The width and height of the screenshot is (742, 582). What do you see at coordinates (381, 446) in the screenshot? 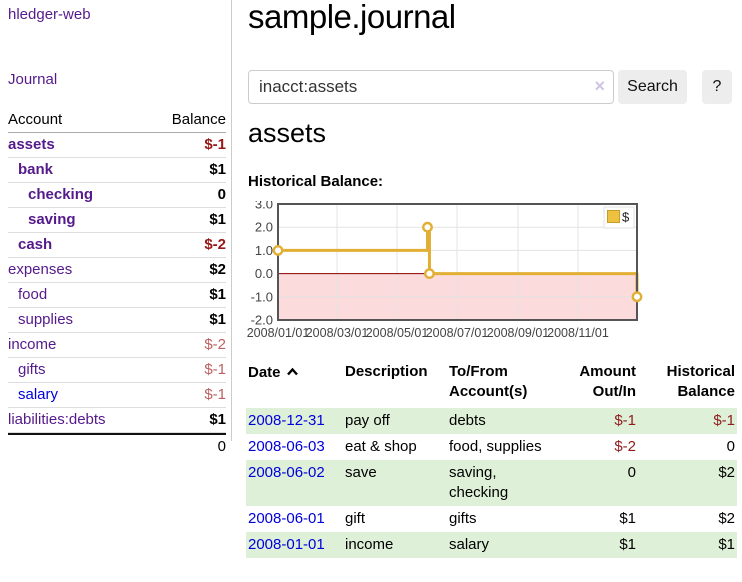
I see `transaction-description: eat & shop` at bounding box center [381, 446].